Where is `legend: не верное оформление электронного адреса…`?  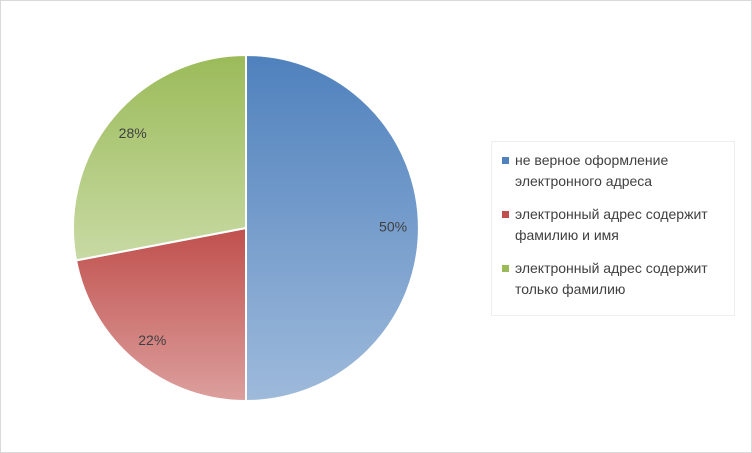 legend: не верное оформление электронного адреса… is located at coordinates (613, 228).